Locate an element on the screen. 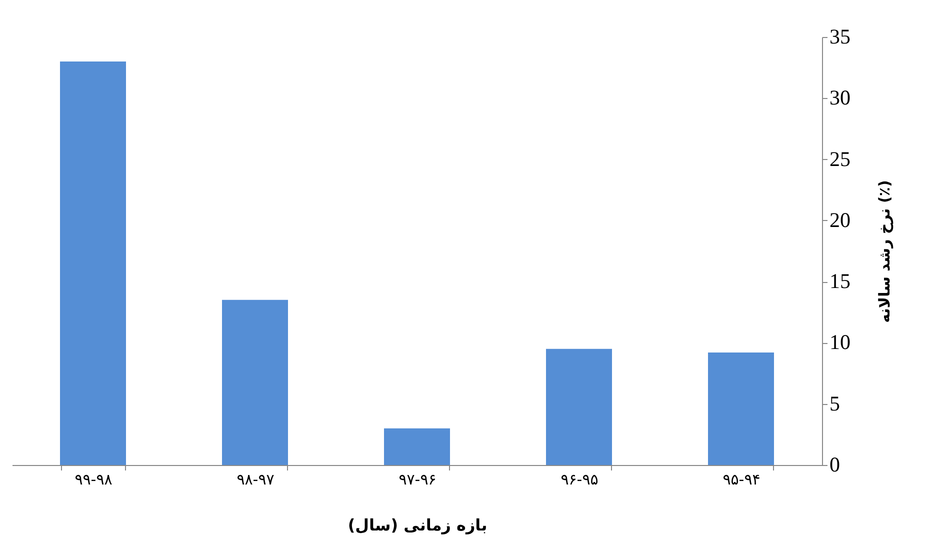 This screenshot has width=928, height=552. y-tick-label: 30 is located at coordinates (840, 98).